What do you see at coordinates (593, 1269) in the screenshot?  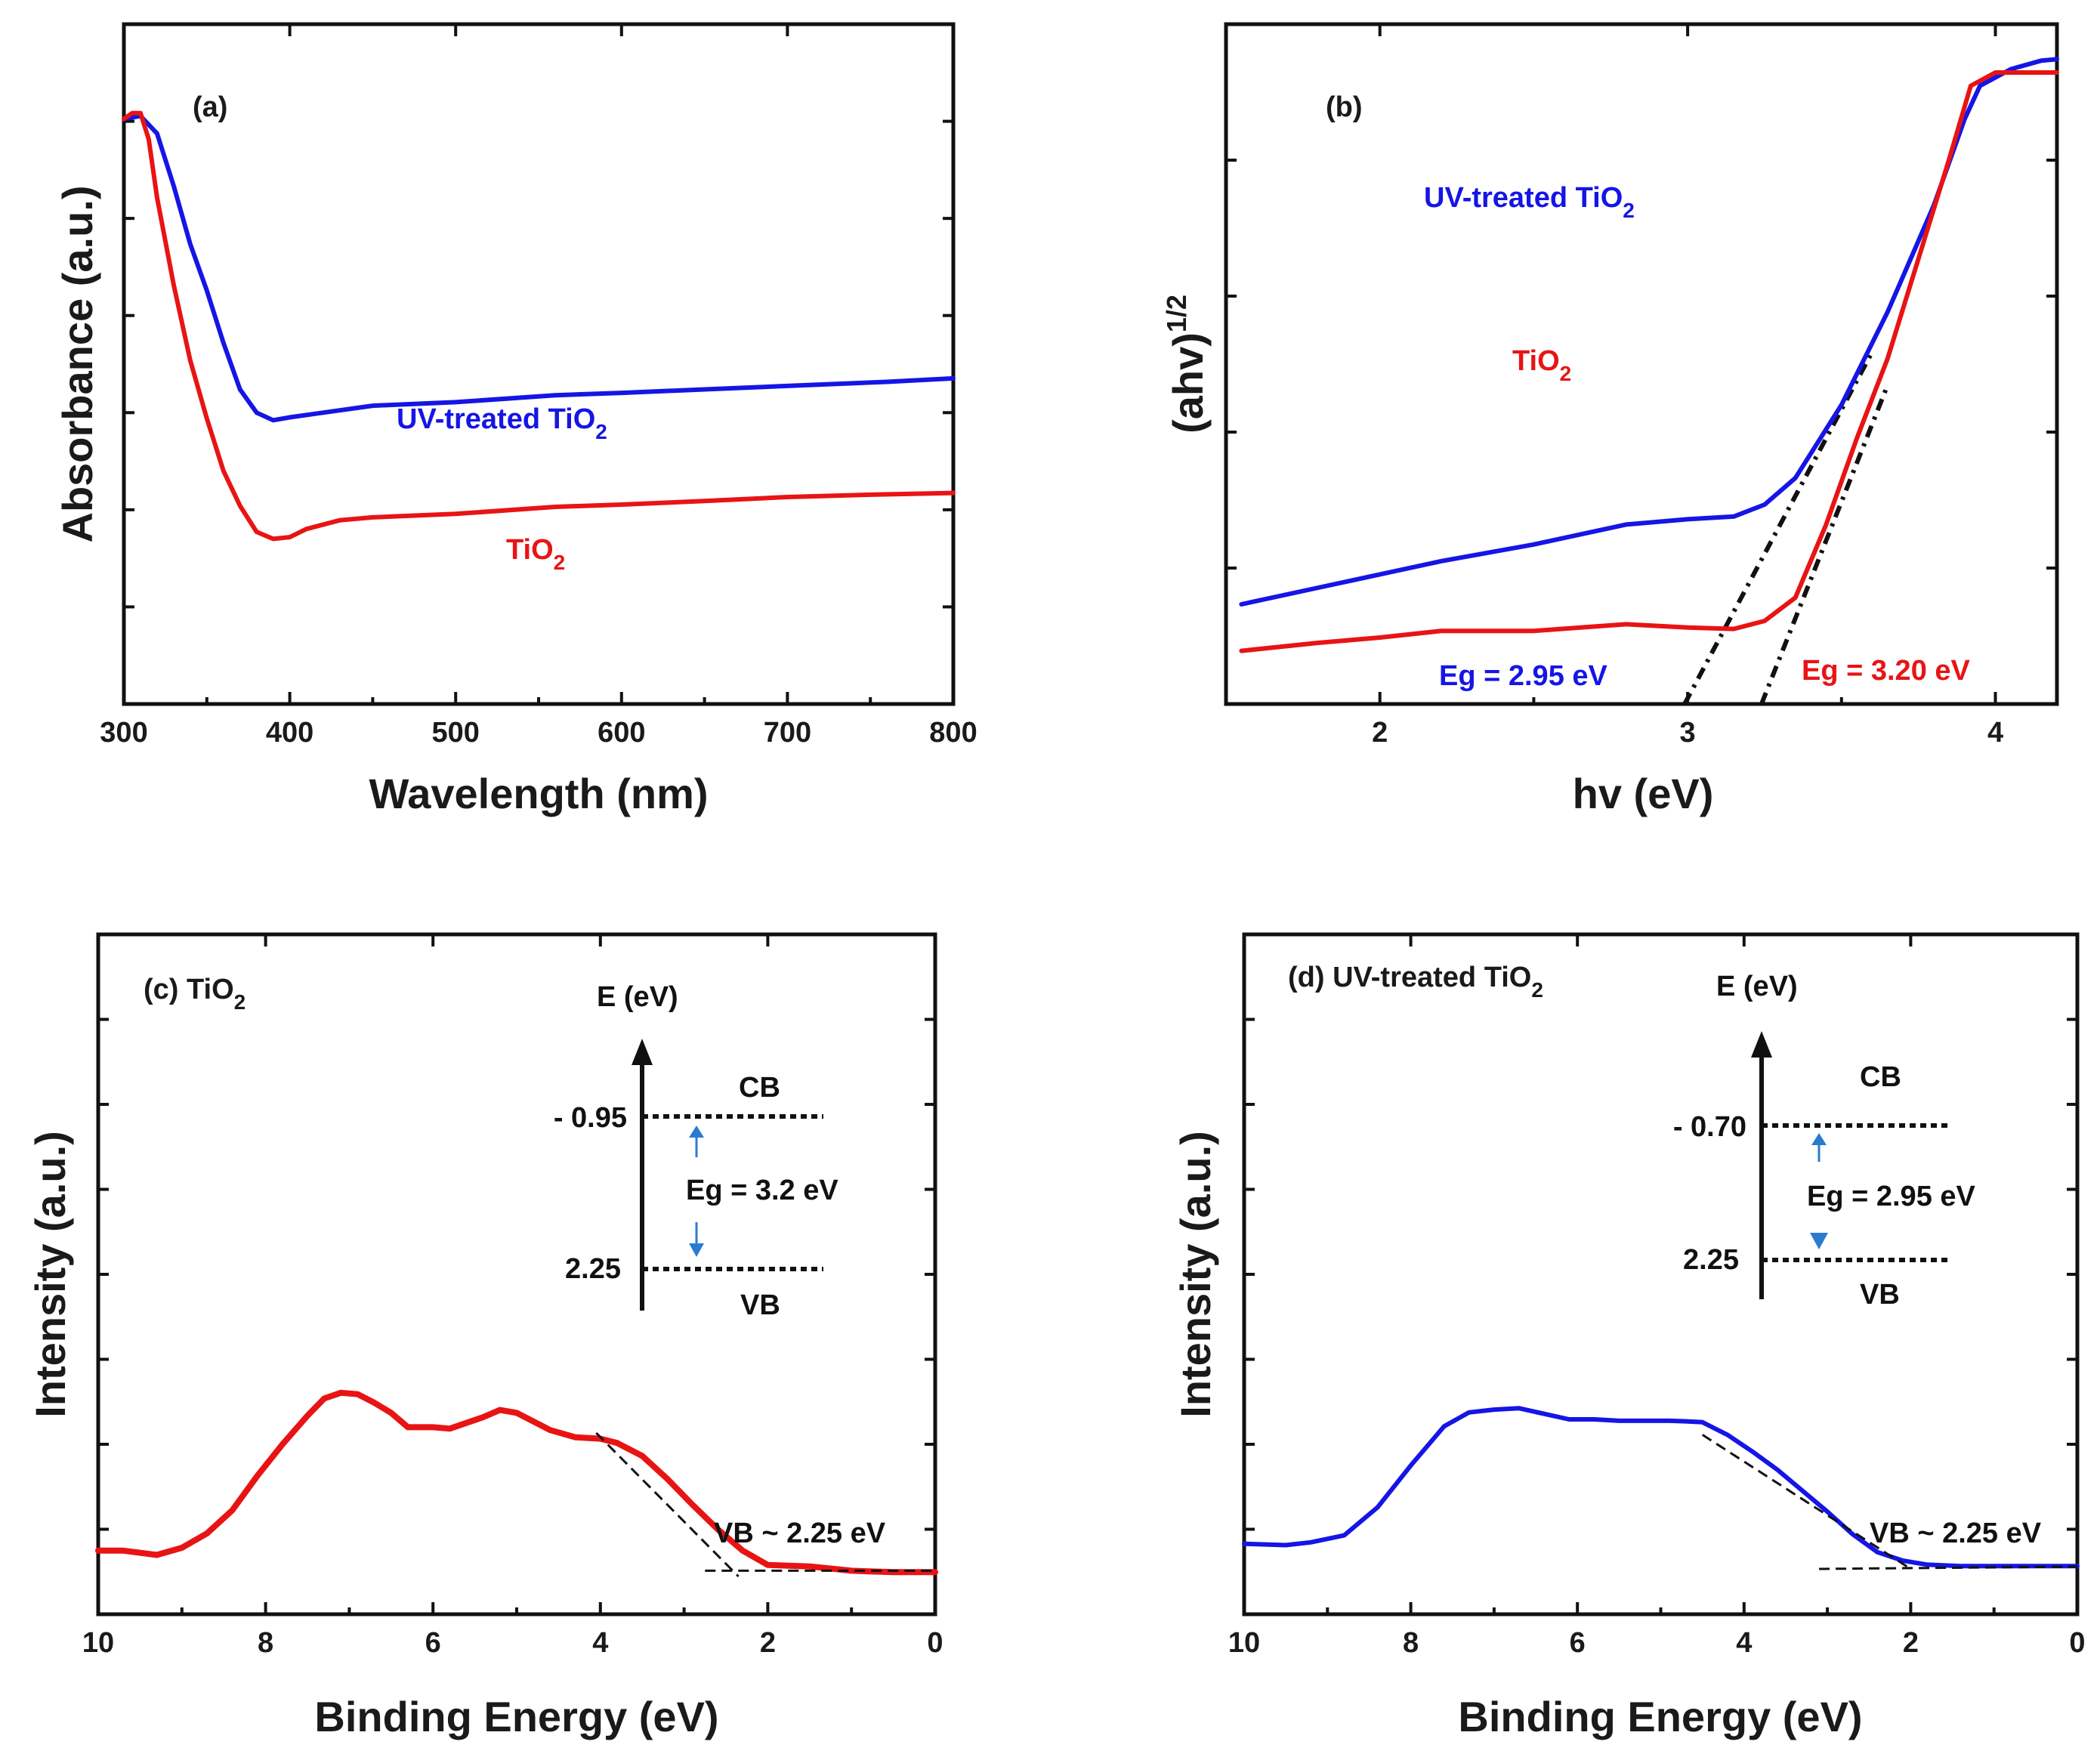 I see `panel-c-vb-value: 2.25` at bounding box center [593, 1269].